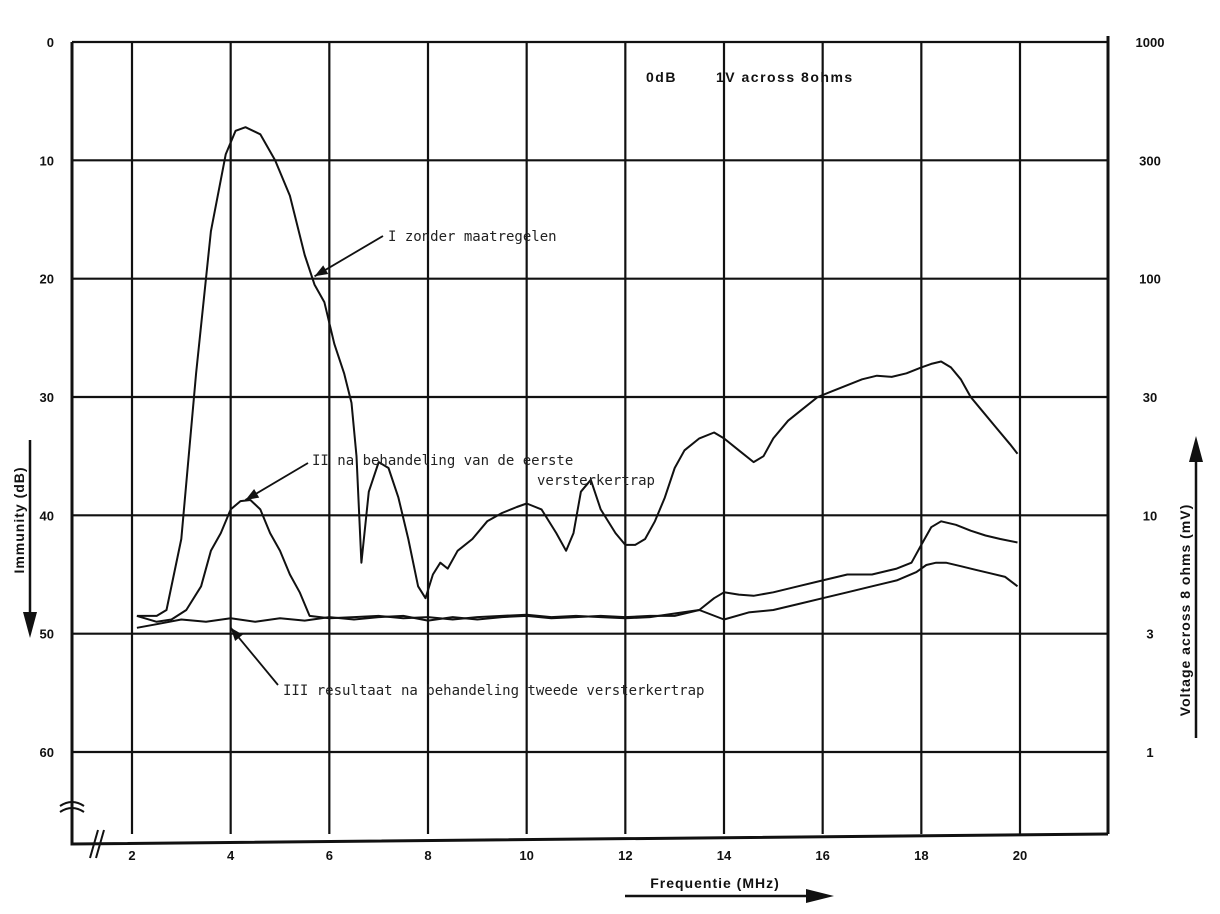 Image resolution: width=1220 pixels, height=914 pixels. I want to click on y2-tick-labels: 1000 300 100 30 10 3 1, so click(1150, 397).